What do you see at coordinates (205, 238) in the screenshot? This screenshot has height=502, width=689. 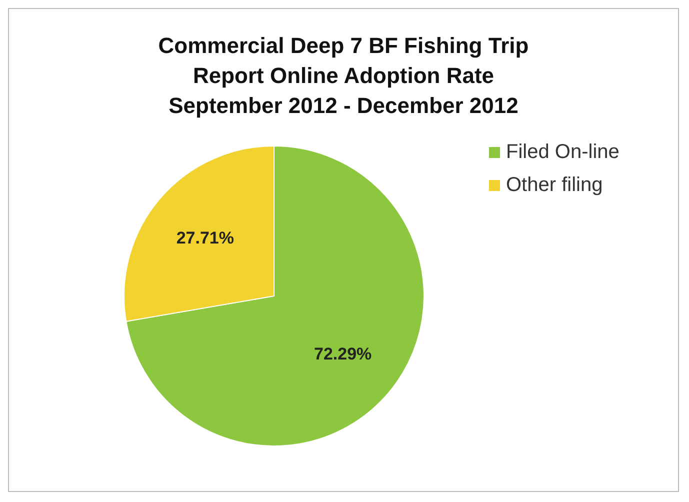 I see `data-label: 27.71%` at bounding box center [205, 238].